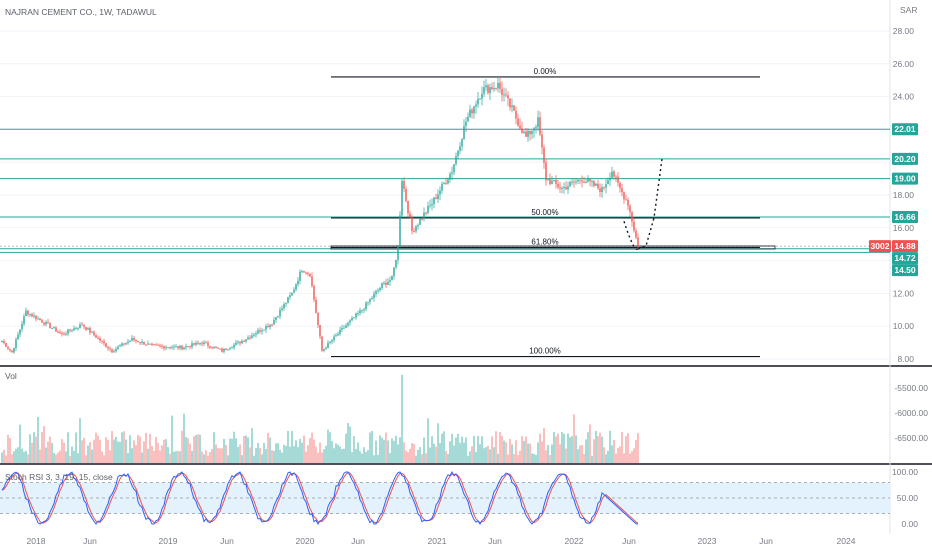  What do you see at coordinates (904, 31) in the screenshot?
I see `price-tick-label: 28.00` at bounding box center [904, 31].